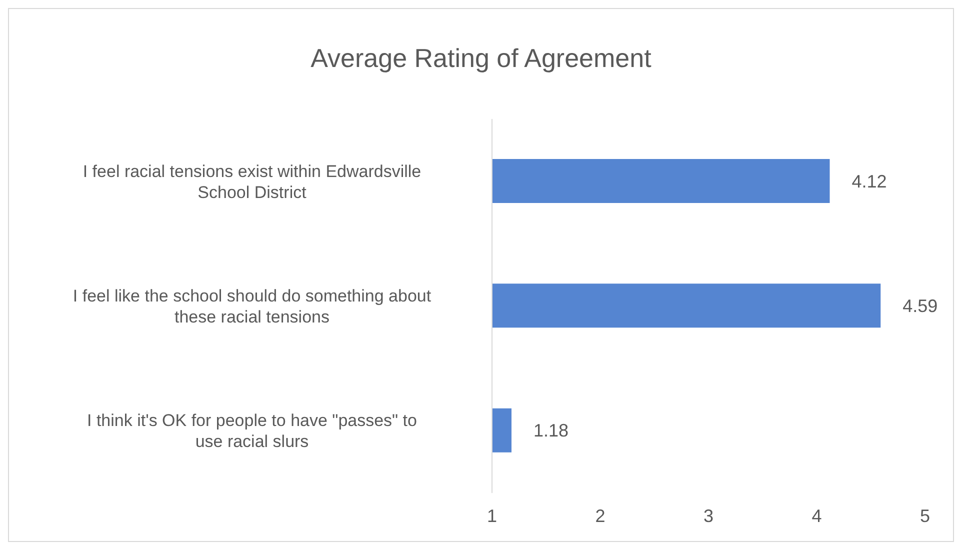 This screenshot has height=548, width=960. Describe the element at coordinates (492, 516) in the screenshot. I see `x-tick-label: 1` at that location.